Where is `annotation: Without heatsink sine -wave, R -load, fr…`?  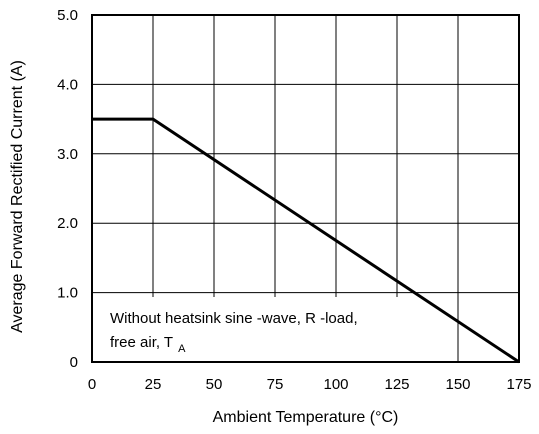
annotation: Without heatsink sine -wave, R -load, fr… is located at coordinates (234, 332).